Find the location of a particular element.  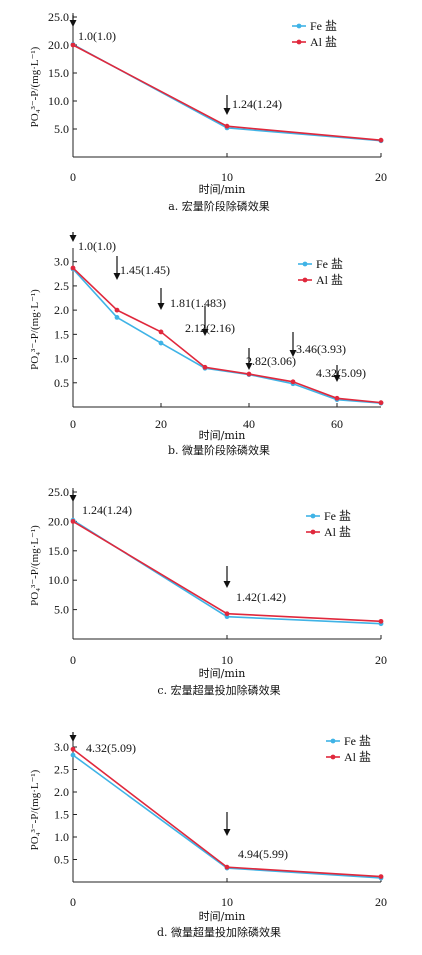

y-tick-label: 3.0 is located at coordinates (61, 747).